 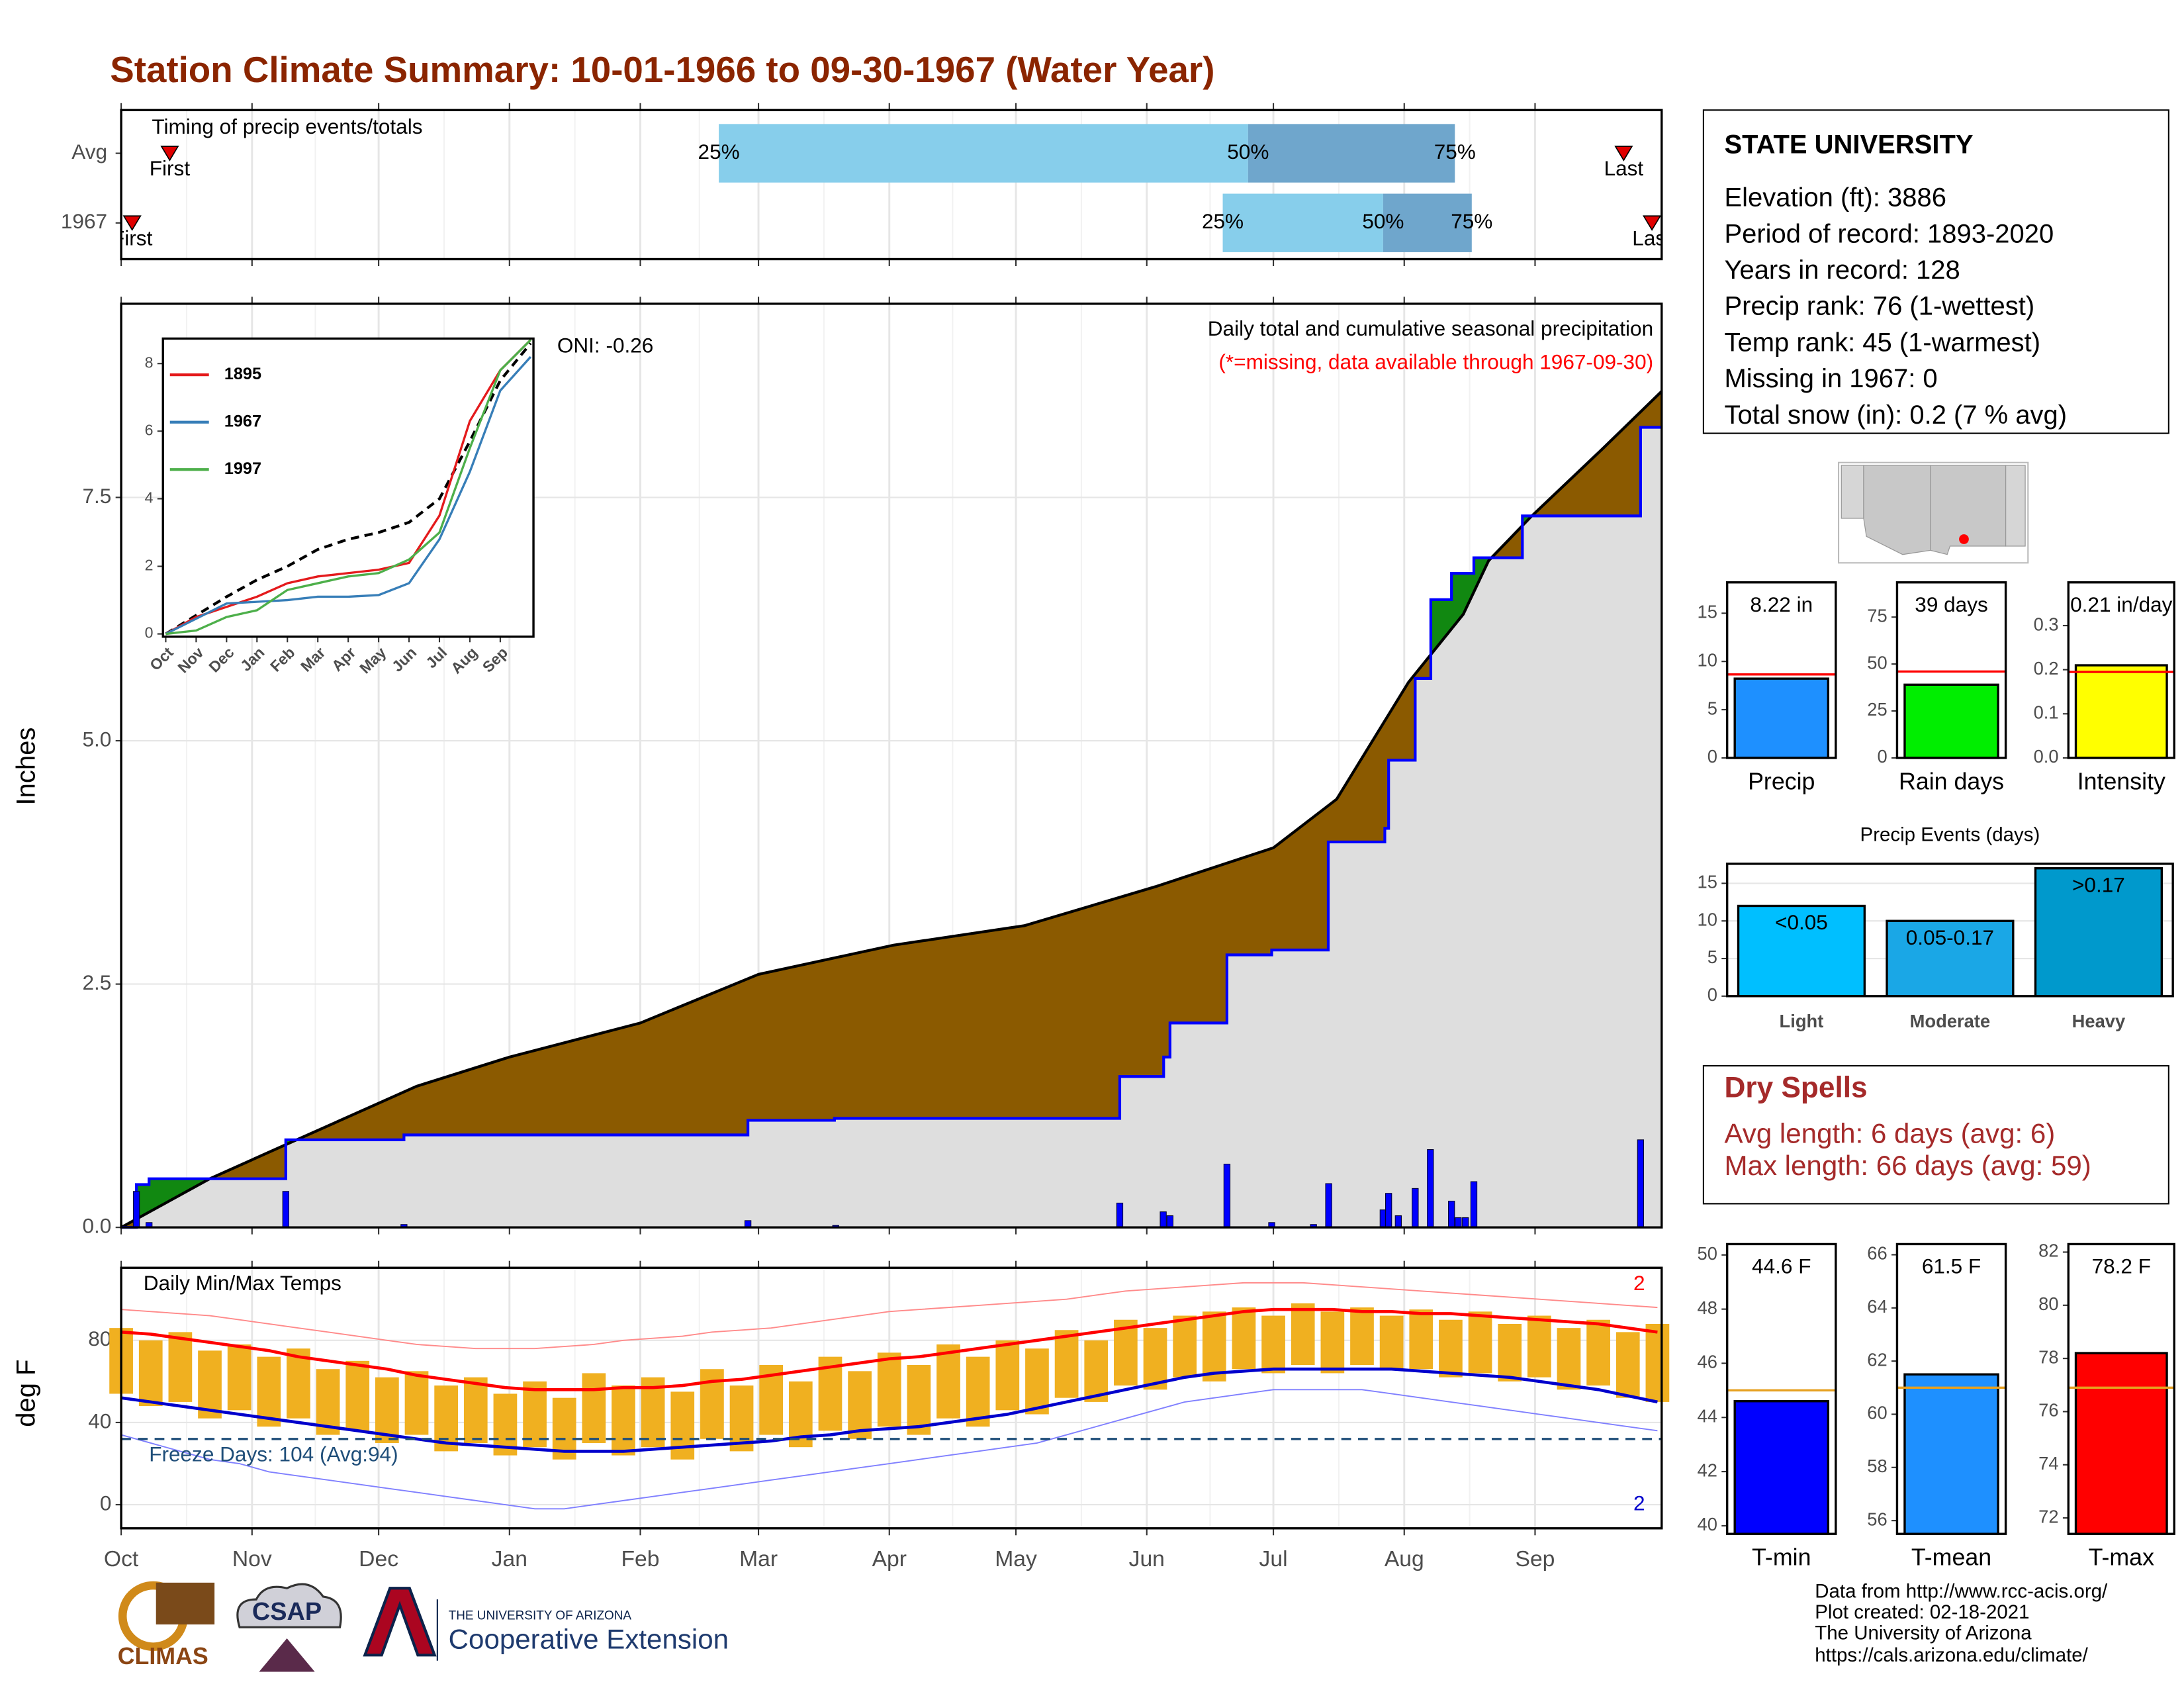 I want to click on y-tick-label: 66, so click(x=1877, y=1253).